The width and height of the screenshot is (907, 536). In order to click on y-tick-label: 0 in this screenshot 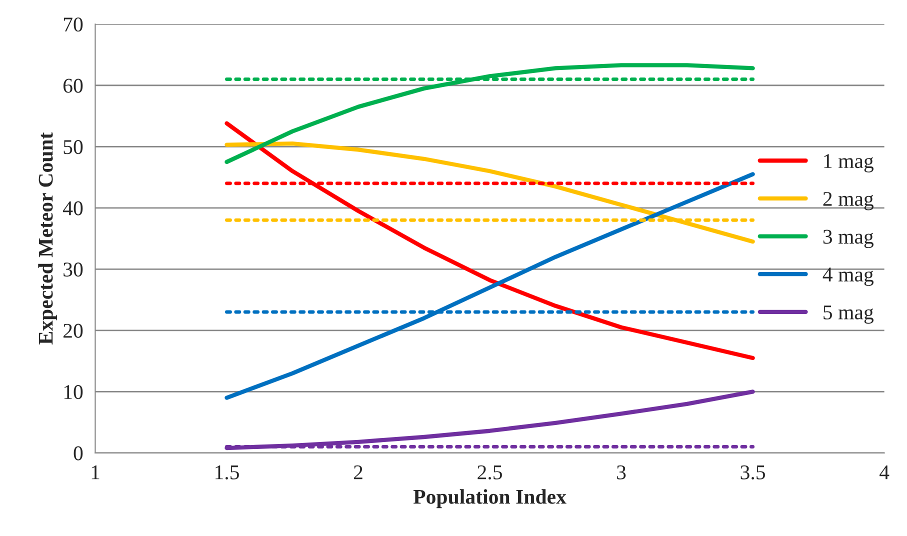, I will do `click(78, 453)`.